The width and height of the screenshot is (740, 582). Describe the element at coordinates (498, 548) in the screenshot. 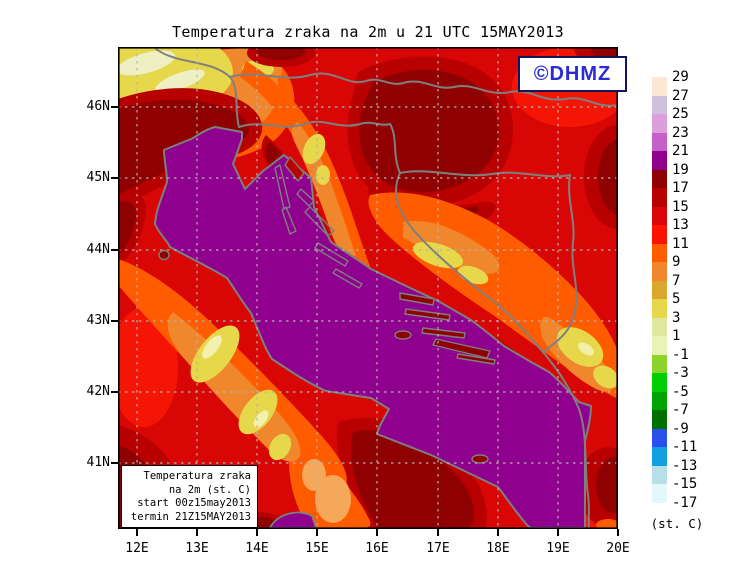

I see `lon-axis-label: 18E` at that location.